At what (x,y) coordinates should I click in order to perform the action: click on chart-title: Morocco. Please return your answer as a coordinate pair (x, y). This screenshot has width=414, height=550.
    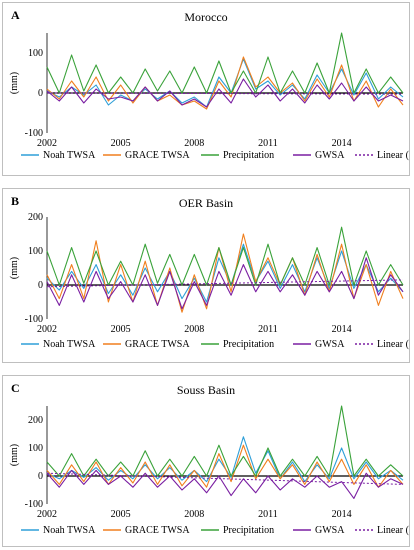
    Looking at the image, I should click on (205, 17).